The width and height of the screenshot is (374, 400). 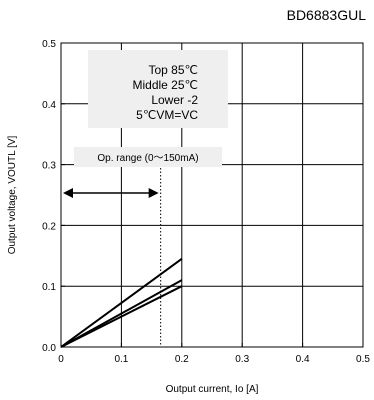 I want to click on series-lines, so click(x=121, y=303).